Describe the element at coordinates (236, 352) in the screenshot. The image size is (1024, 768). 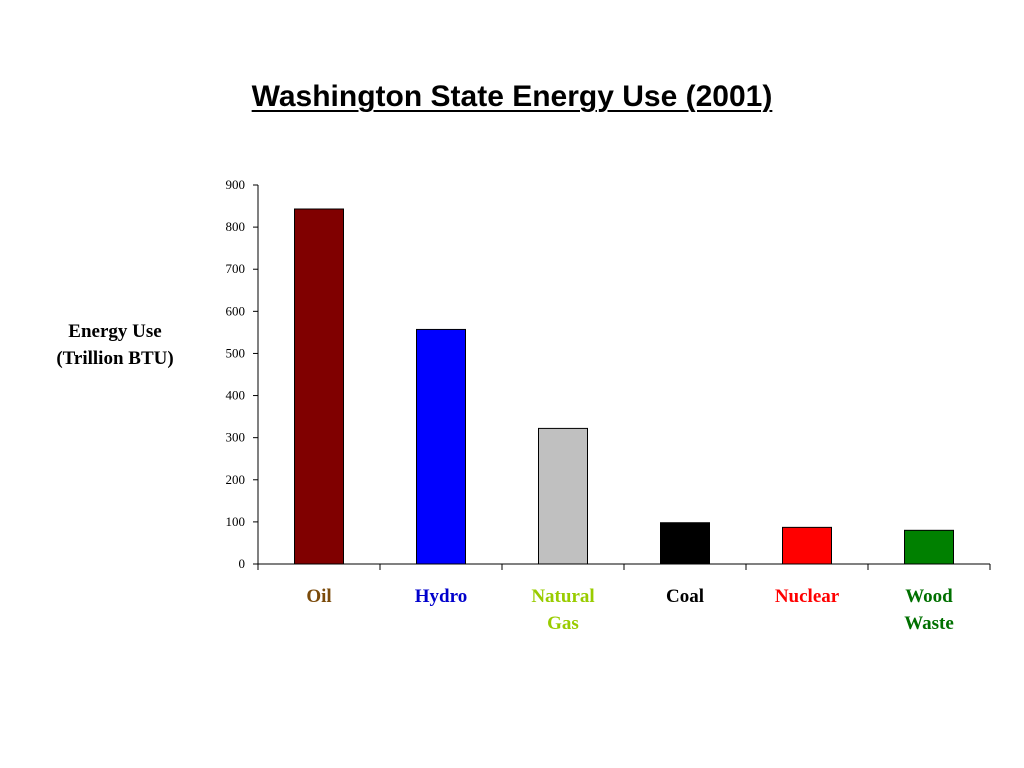
I see `y-tick-label: 500` at that location.